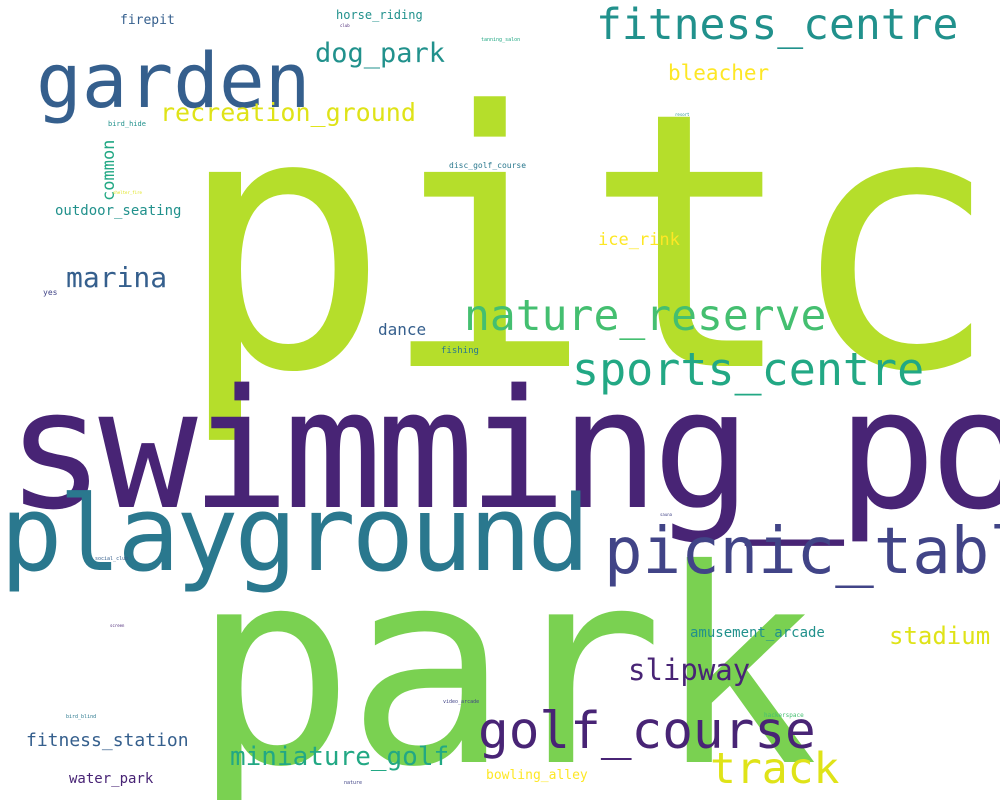 The height and width of the screenshot is (800, 1000). Describe the element at coordinates (784, 715) in the screenshot. I see `word-hackerspace: hackerspace` at that location.